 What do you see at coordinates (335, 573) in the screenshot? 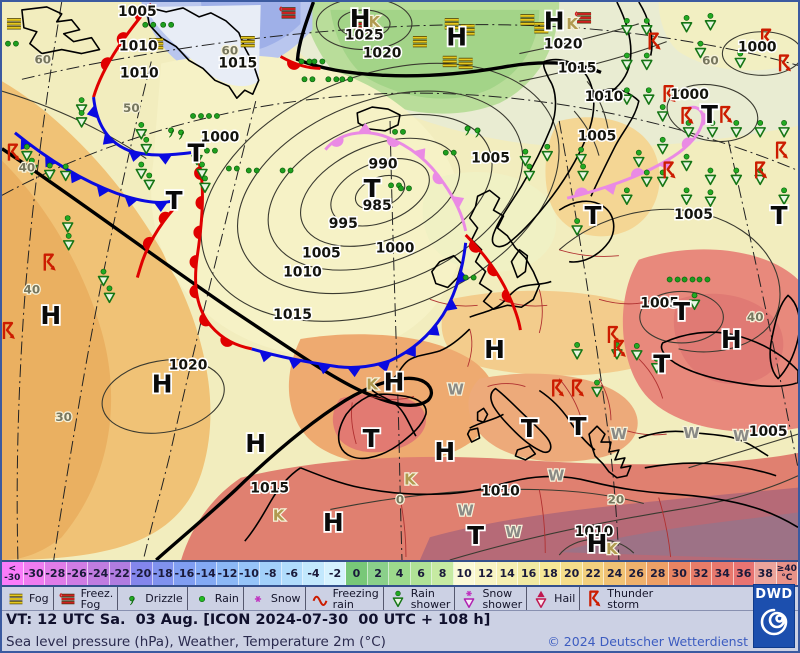
I see `scale-cell: -2` at bounding box center [335, 573].